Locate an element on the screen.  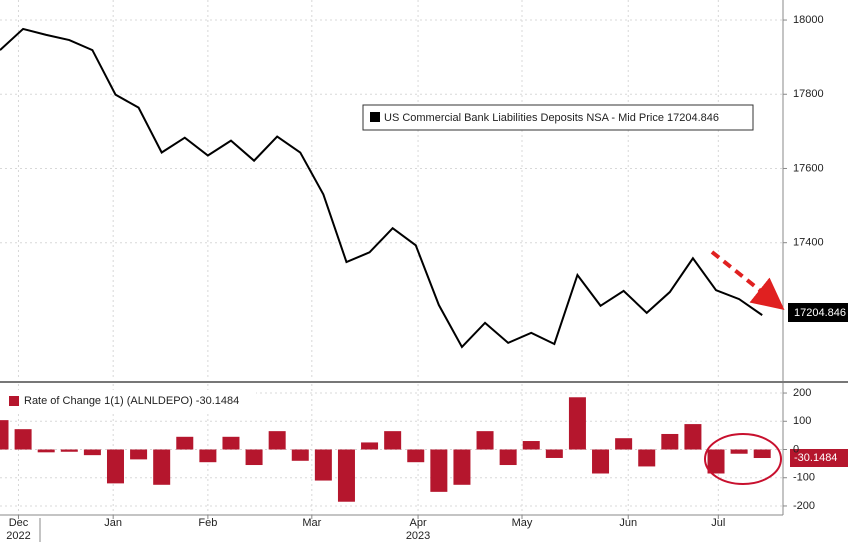
highlight-ellipse is located at coordinates (743, 459).